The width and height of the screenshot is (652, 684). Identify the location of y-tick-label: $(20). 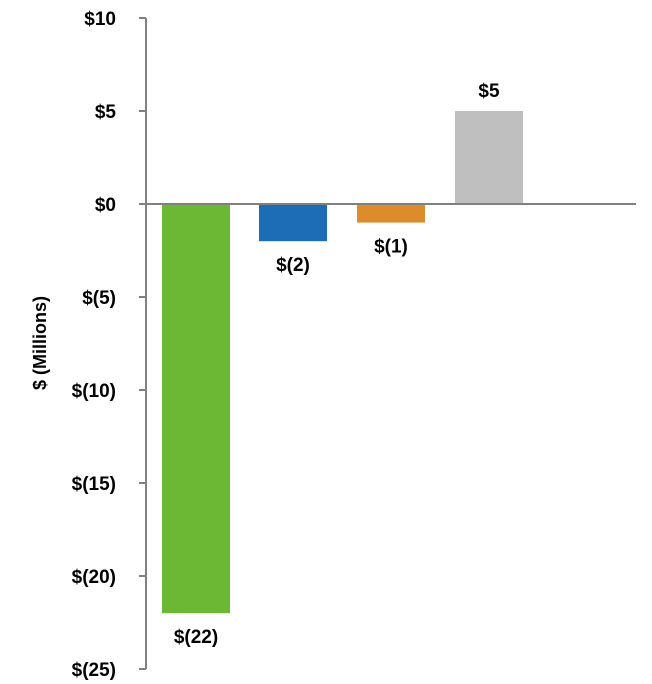
(94, 577).